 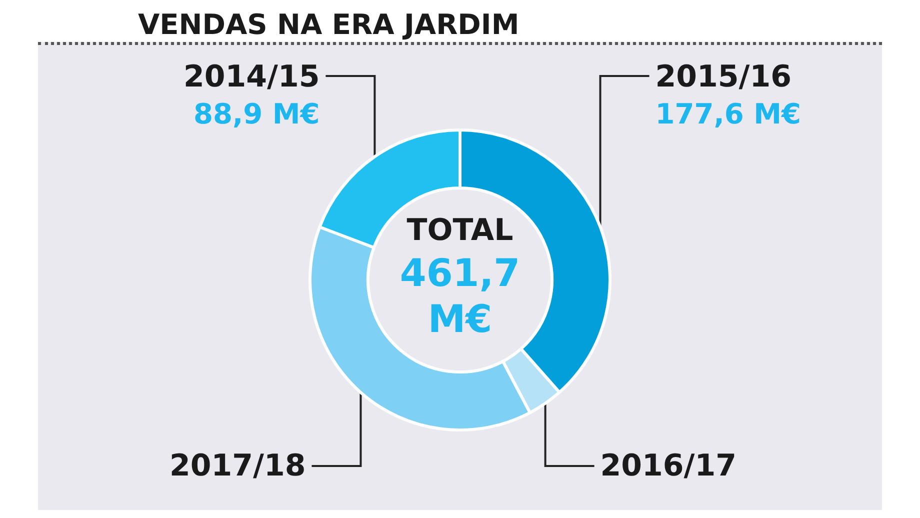 What do you see at coordinates (460, 231) in the screenshot?
I see `text: TOTAL` at bounding box center [460, 231].